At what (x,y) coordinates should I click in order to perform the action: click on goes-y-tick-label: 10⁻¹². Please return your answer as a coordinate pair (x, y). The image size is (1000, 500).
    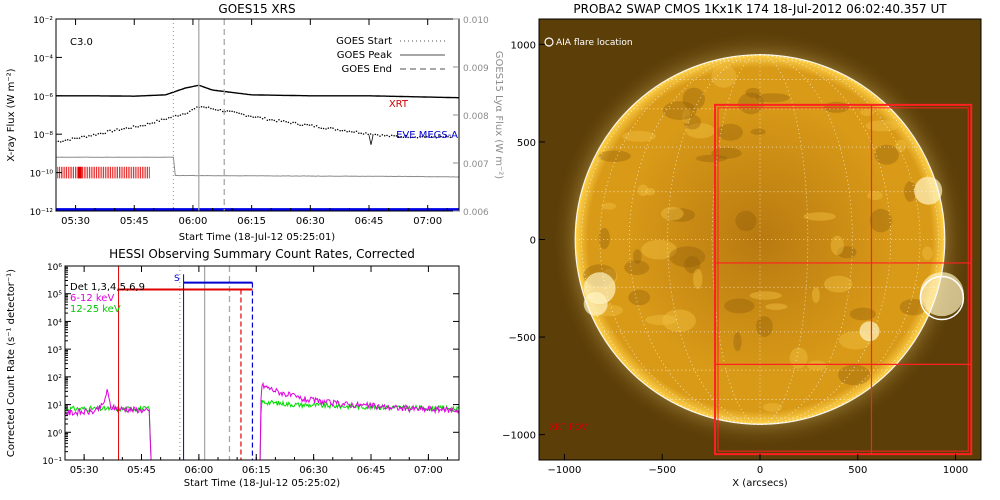
    Looking at the image, I should click on (42, 213).